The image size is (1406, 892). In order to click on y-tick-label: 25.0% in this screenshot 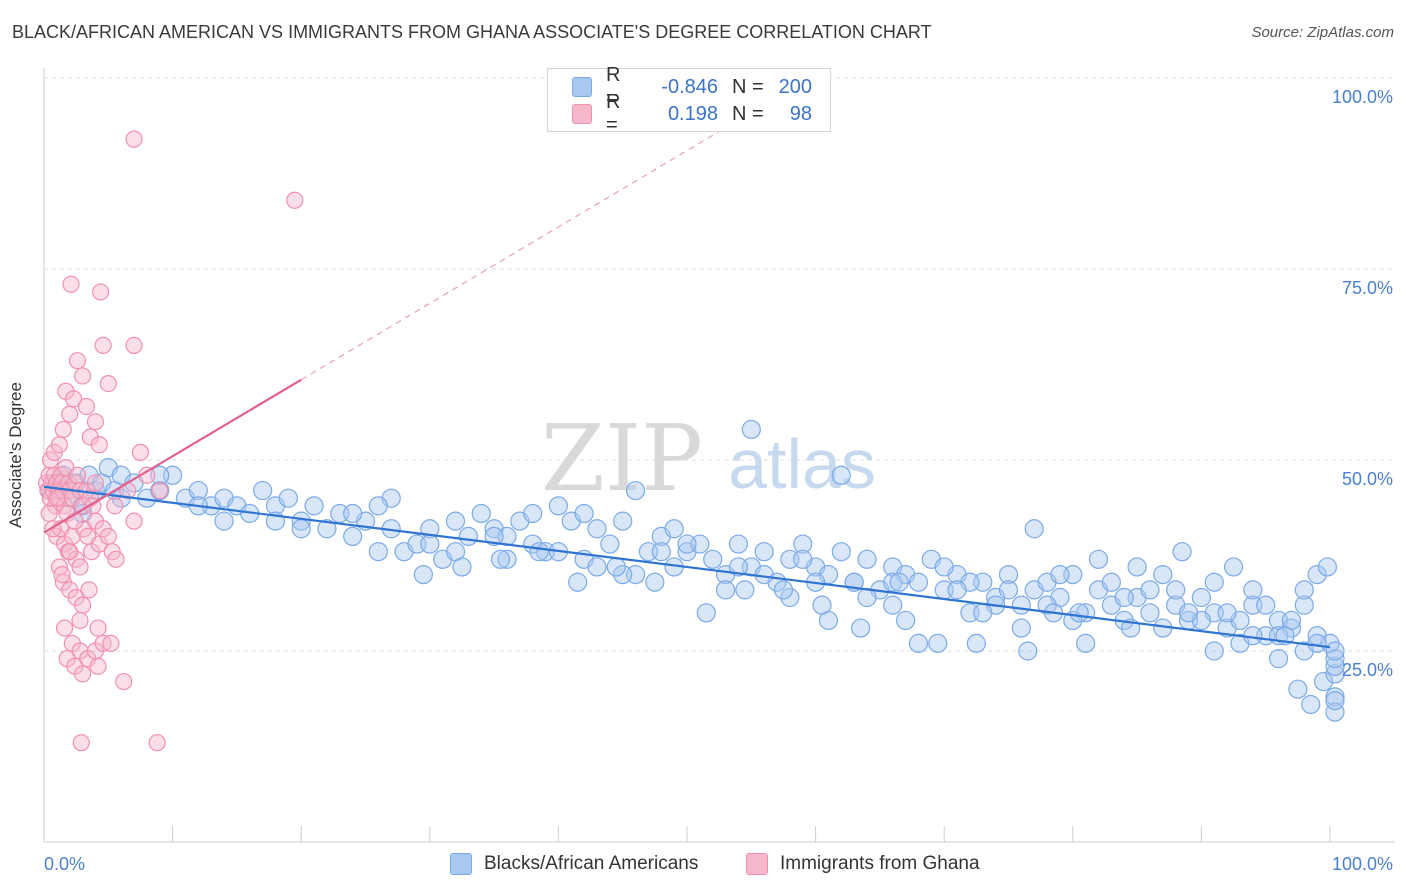, I will do `click(1367, 670)`.